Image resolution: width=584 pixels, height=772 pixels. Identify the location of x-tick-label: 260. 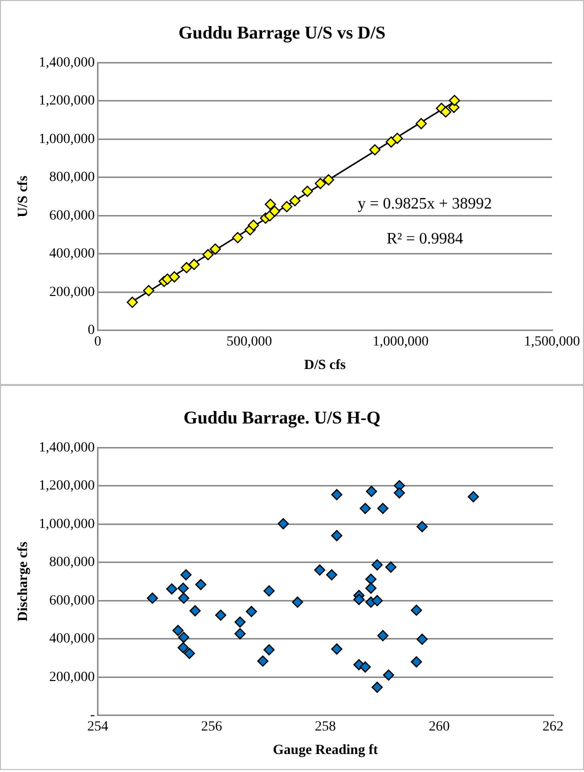
(439, 726).